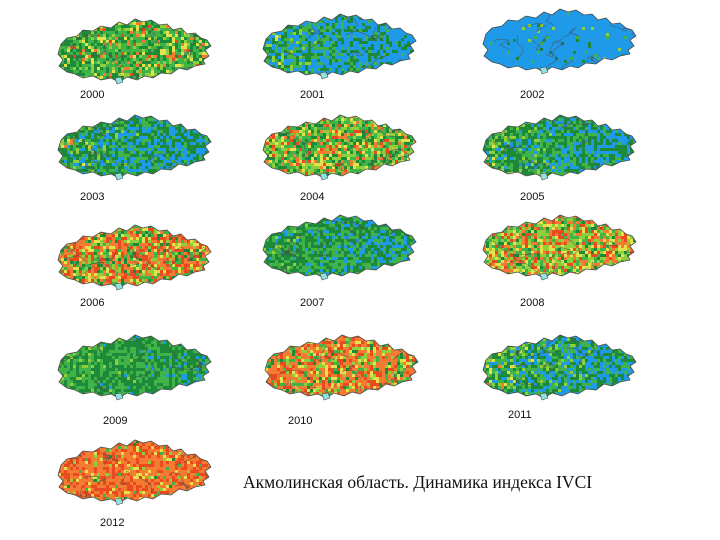 This screenshot has height=540, width=720. Describe the element at coordinates (300, 421) in the screenshot. I see `year-label-2010: 2010` at that location.